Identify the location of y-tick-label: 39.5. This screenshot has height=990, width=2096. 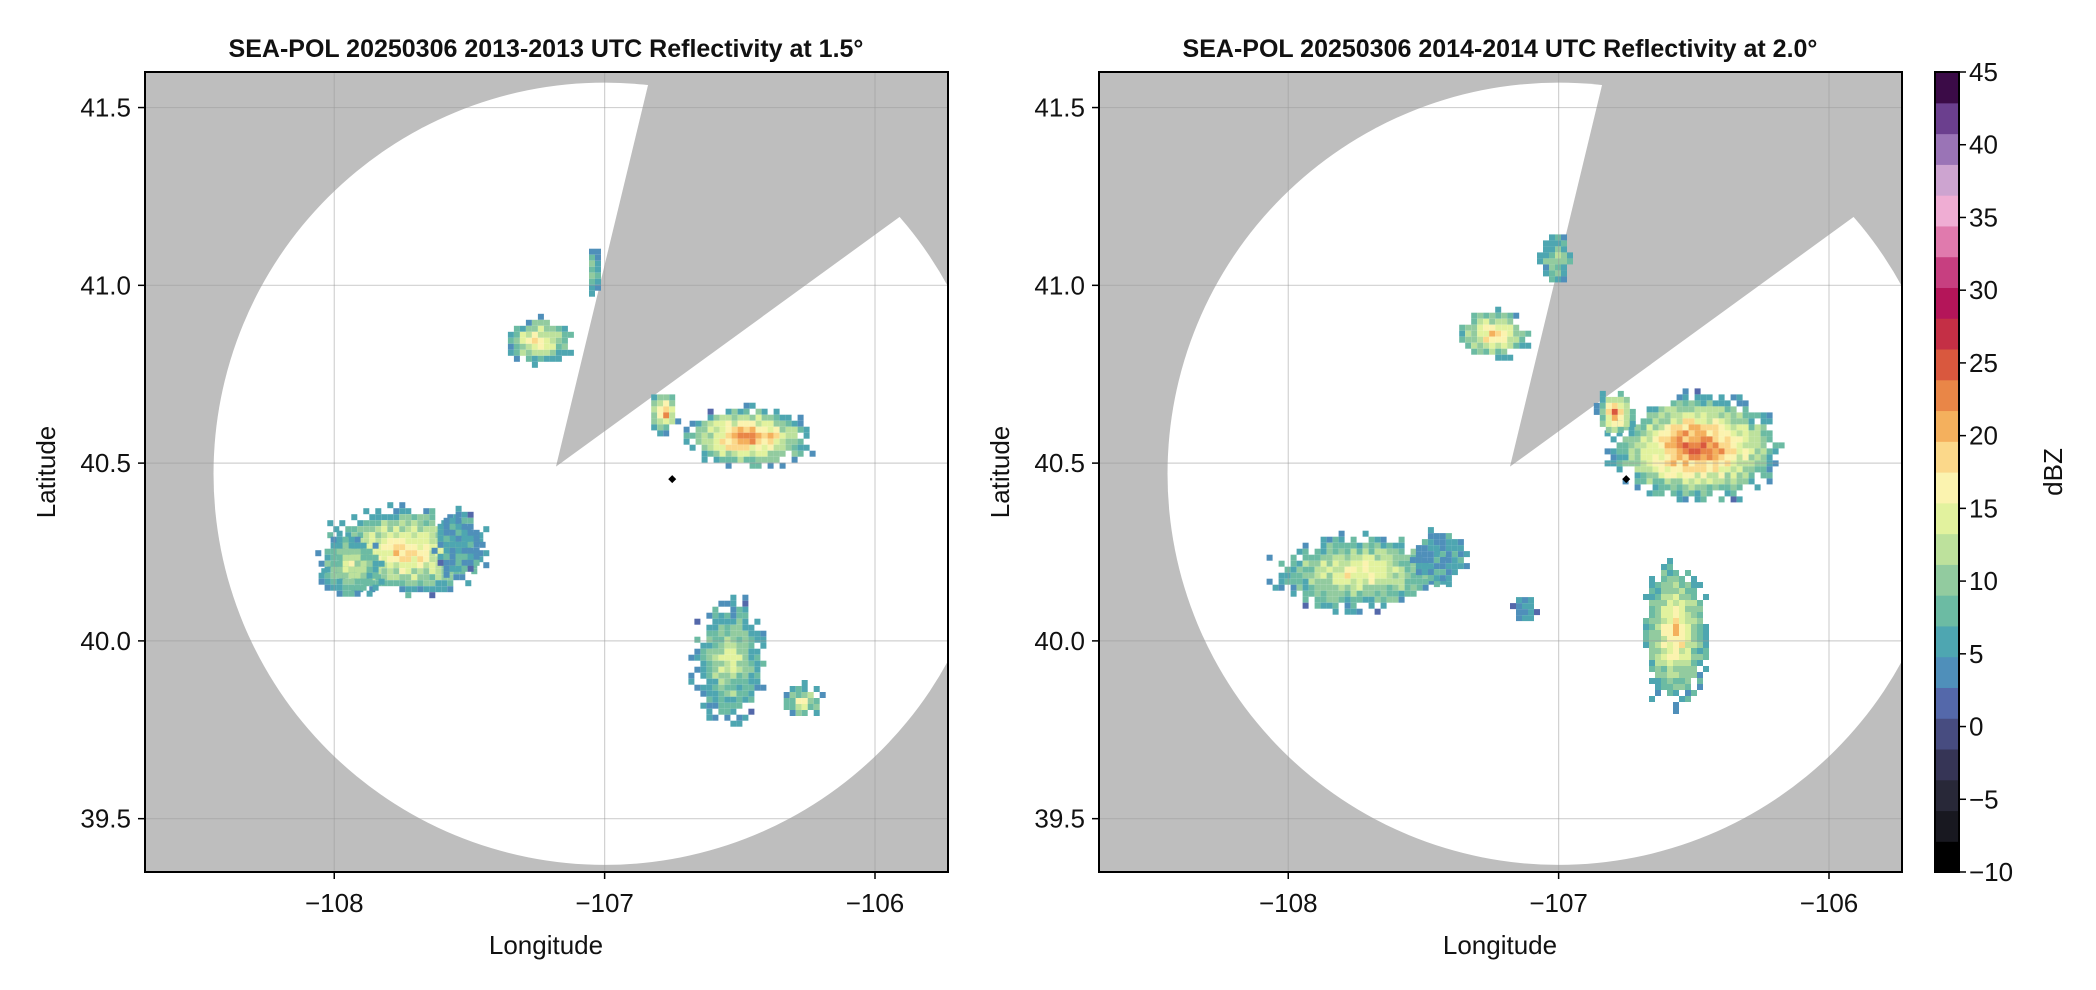
(1059, 819).